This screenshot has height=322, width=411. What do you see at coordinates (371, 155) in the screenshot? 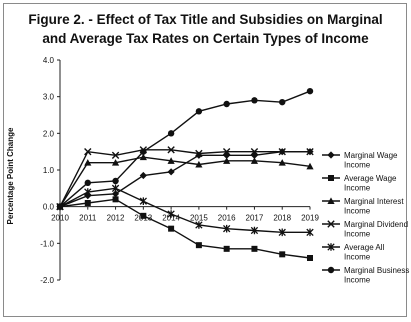
I see `legend-label: Marginal Wage` at bounding box center [371, 155].